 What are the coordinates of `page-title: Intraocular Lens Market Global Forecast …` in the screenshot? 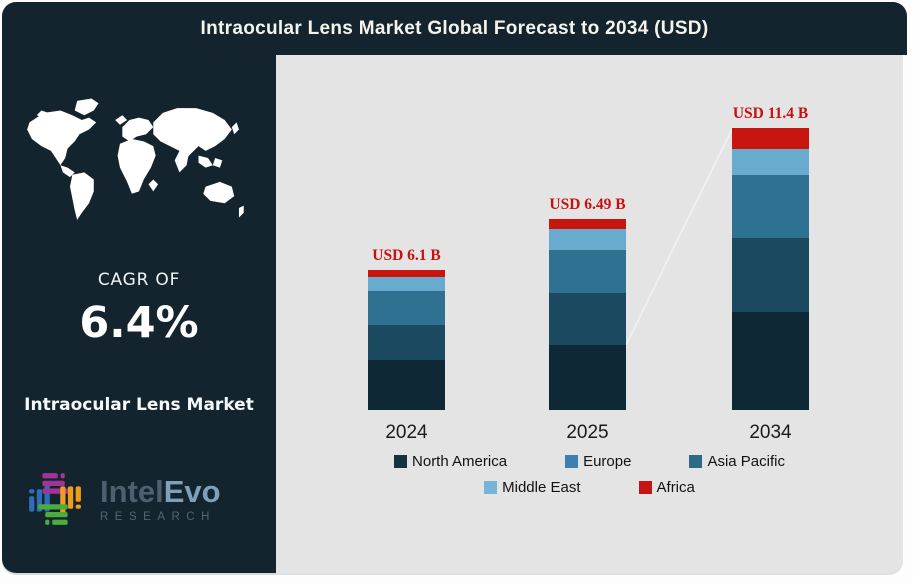 It's located at (454, 28).